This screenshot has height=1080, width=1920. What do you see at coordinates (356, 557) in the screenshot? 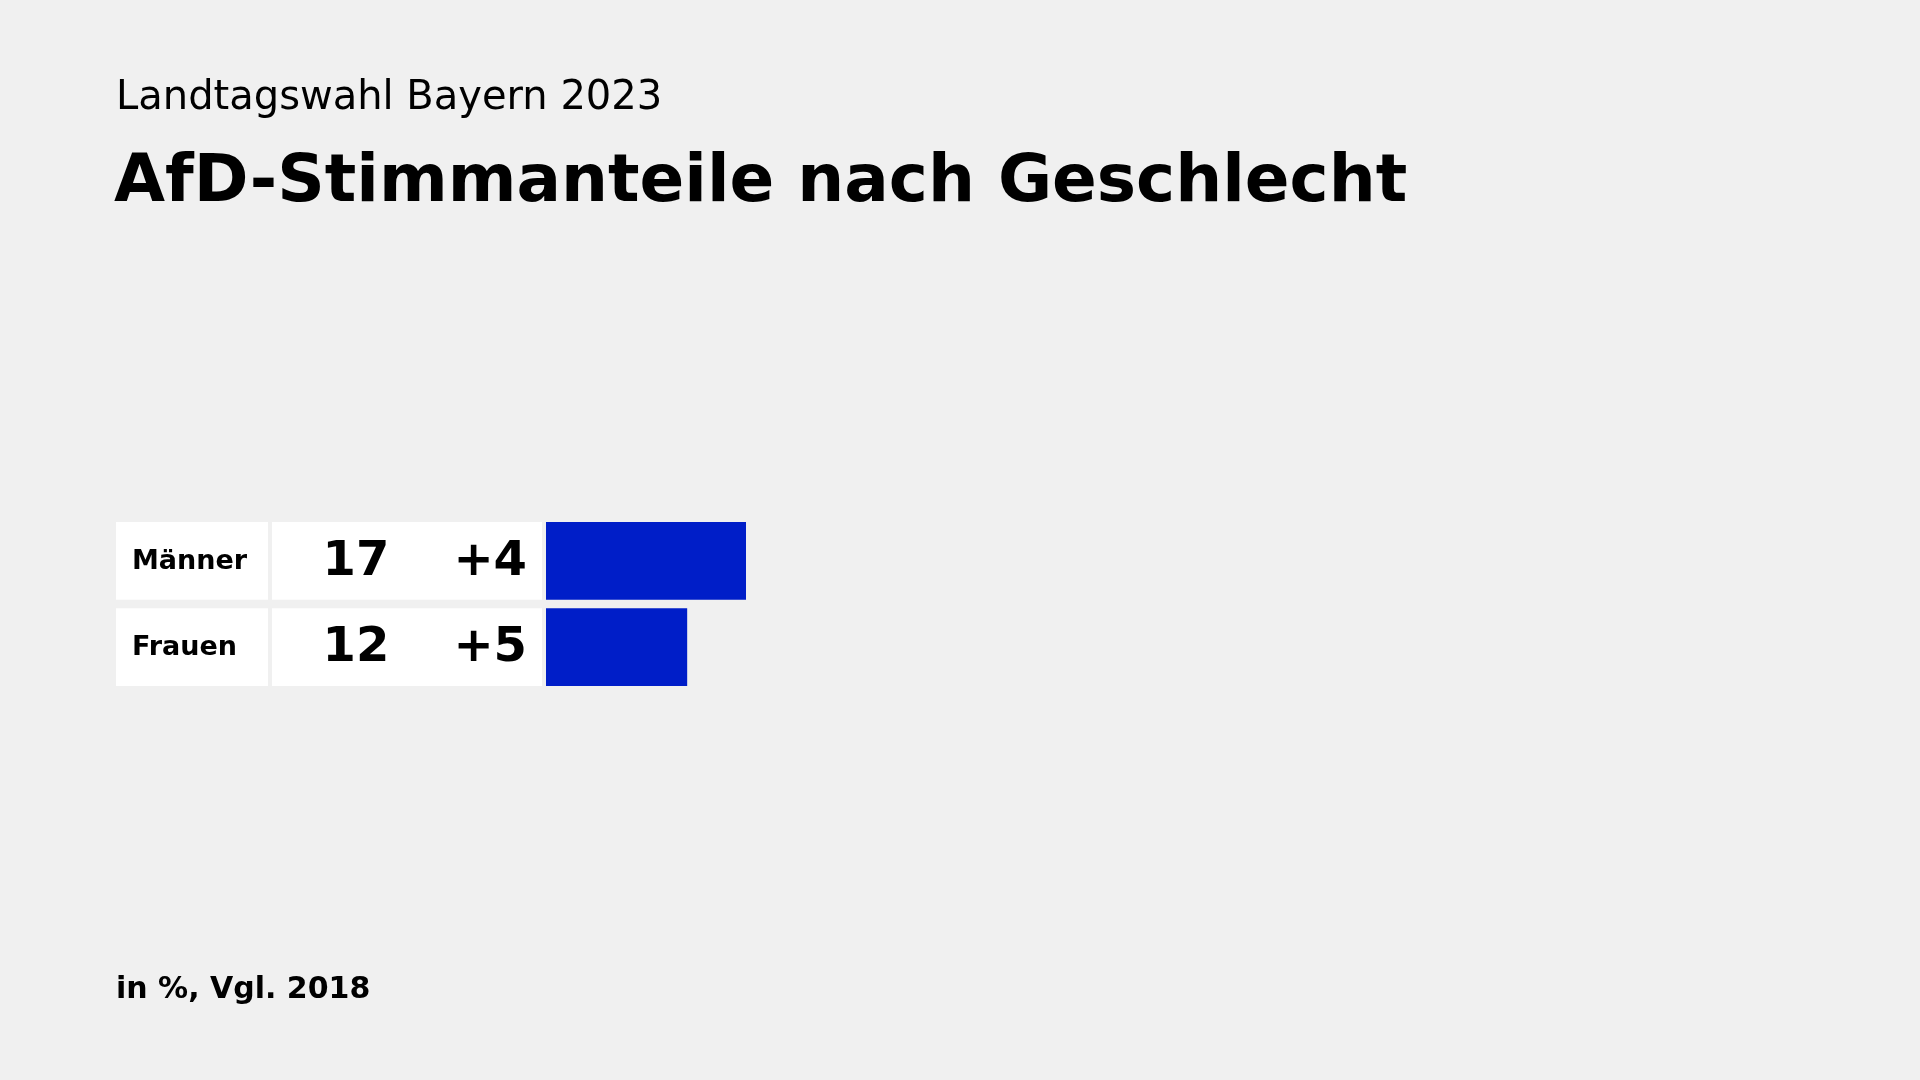
I see `data-label: 17` at bounding box center [356, 557].